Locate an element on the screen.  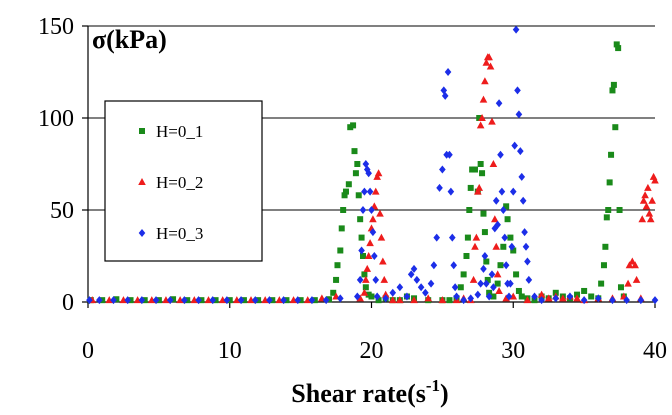
x-tick-label: 30 is located at coordinates (513, 351).